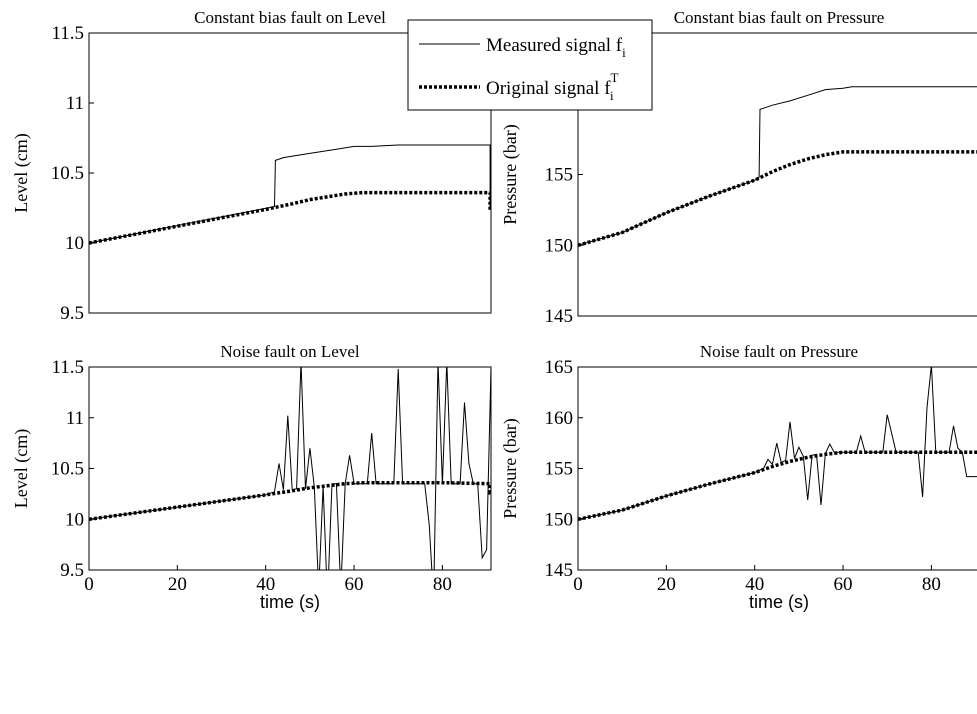 The height and width of the screenshot is (714, 977). Describe the element at coordinates (290, 501) in the screenshot. I see `series-original-noise-level` at that location.